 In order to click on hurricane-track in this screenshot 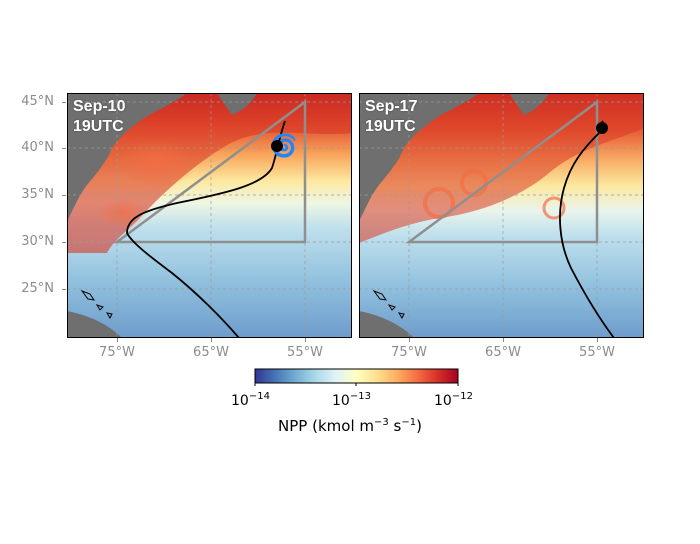, I will do `click(206, 229)`.